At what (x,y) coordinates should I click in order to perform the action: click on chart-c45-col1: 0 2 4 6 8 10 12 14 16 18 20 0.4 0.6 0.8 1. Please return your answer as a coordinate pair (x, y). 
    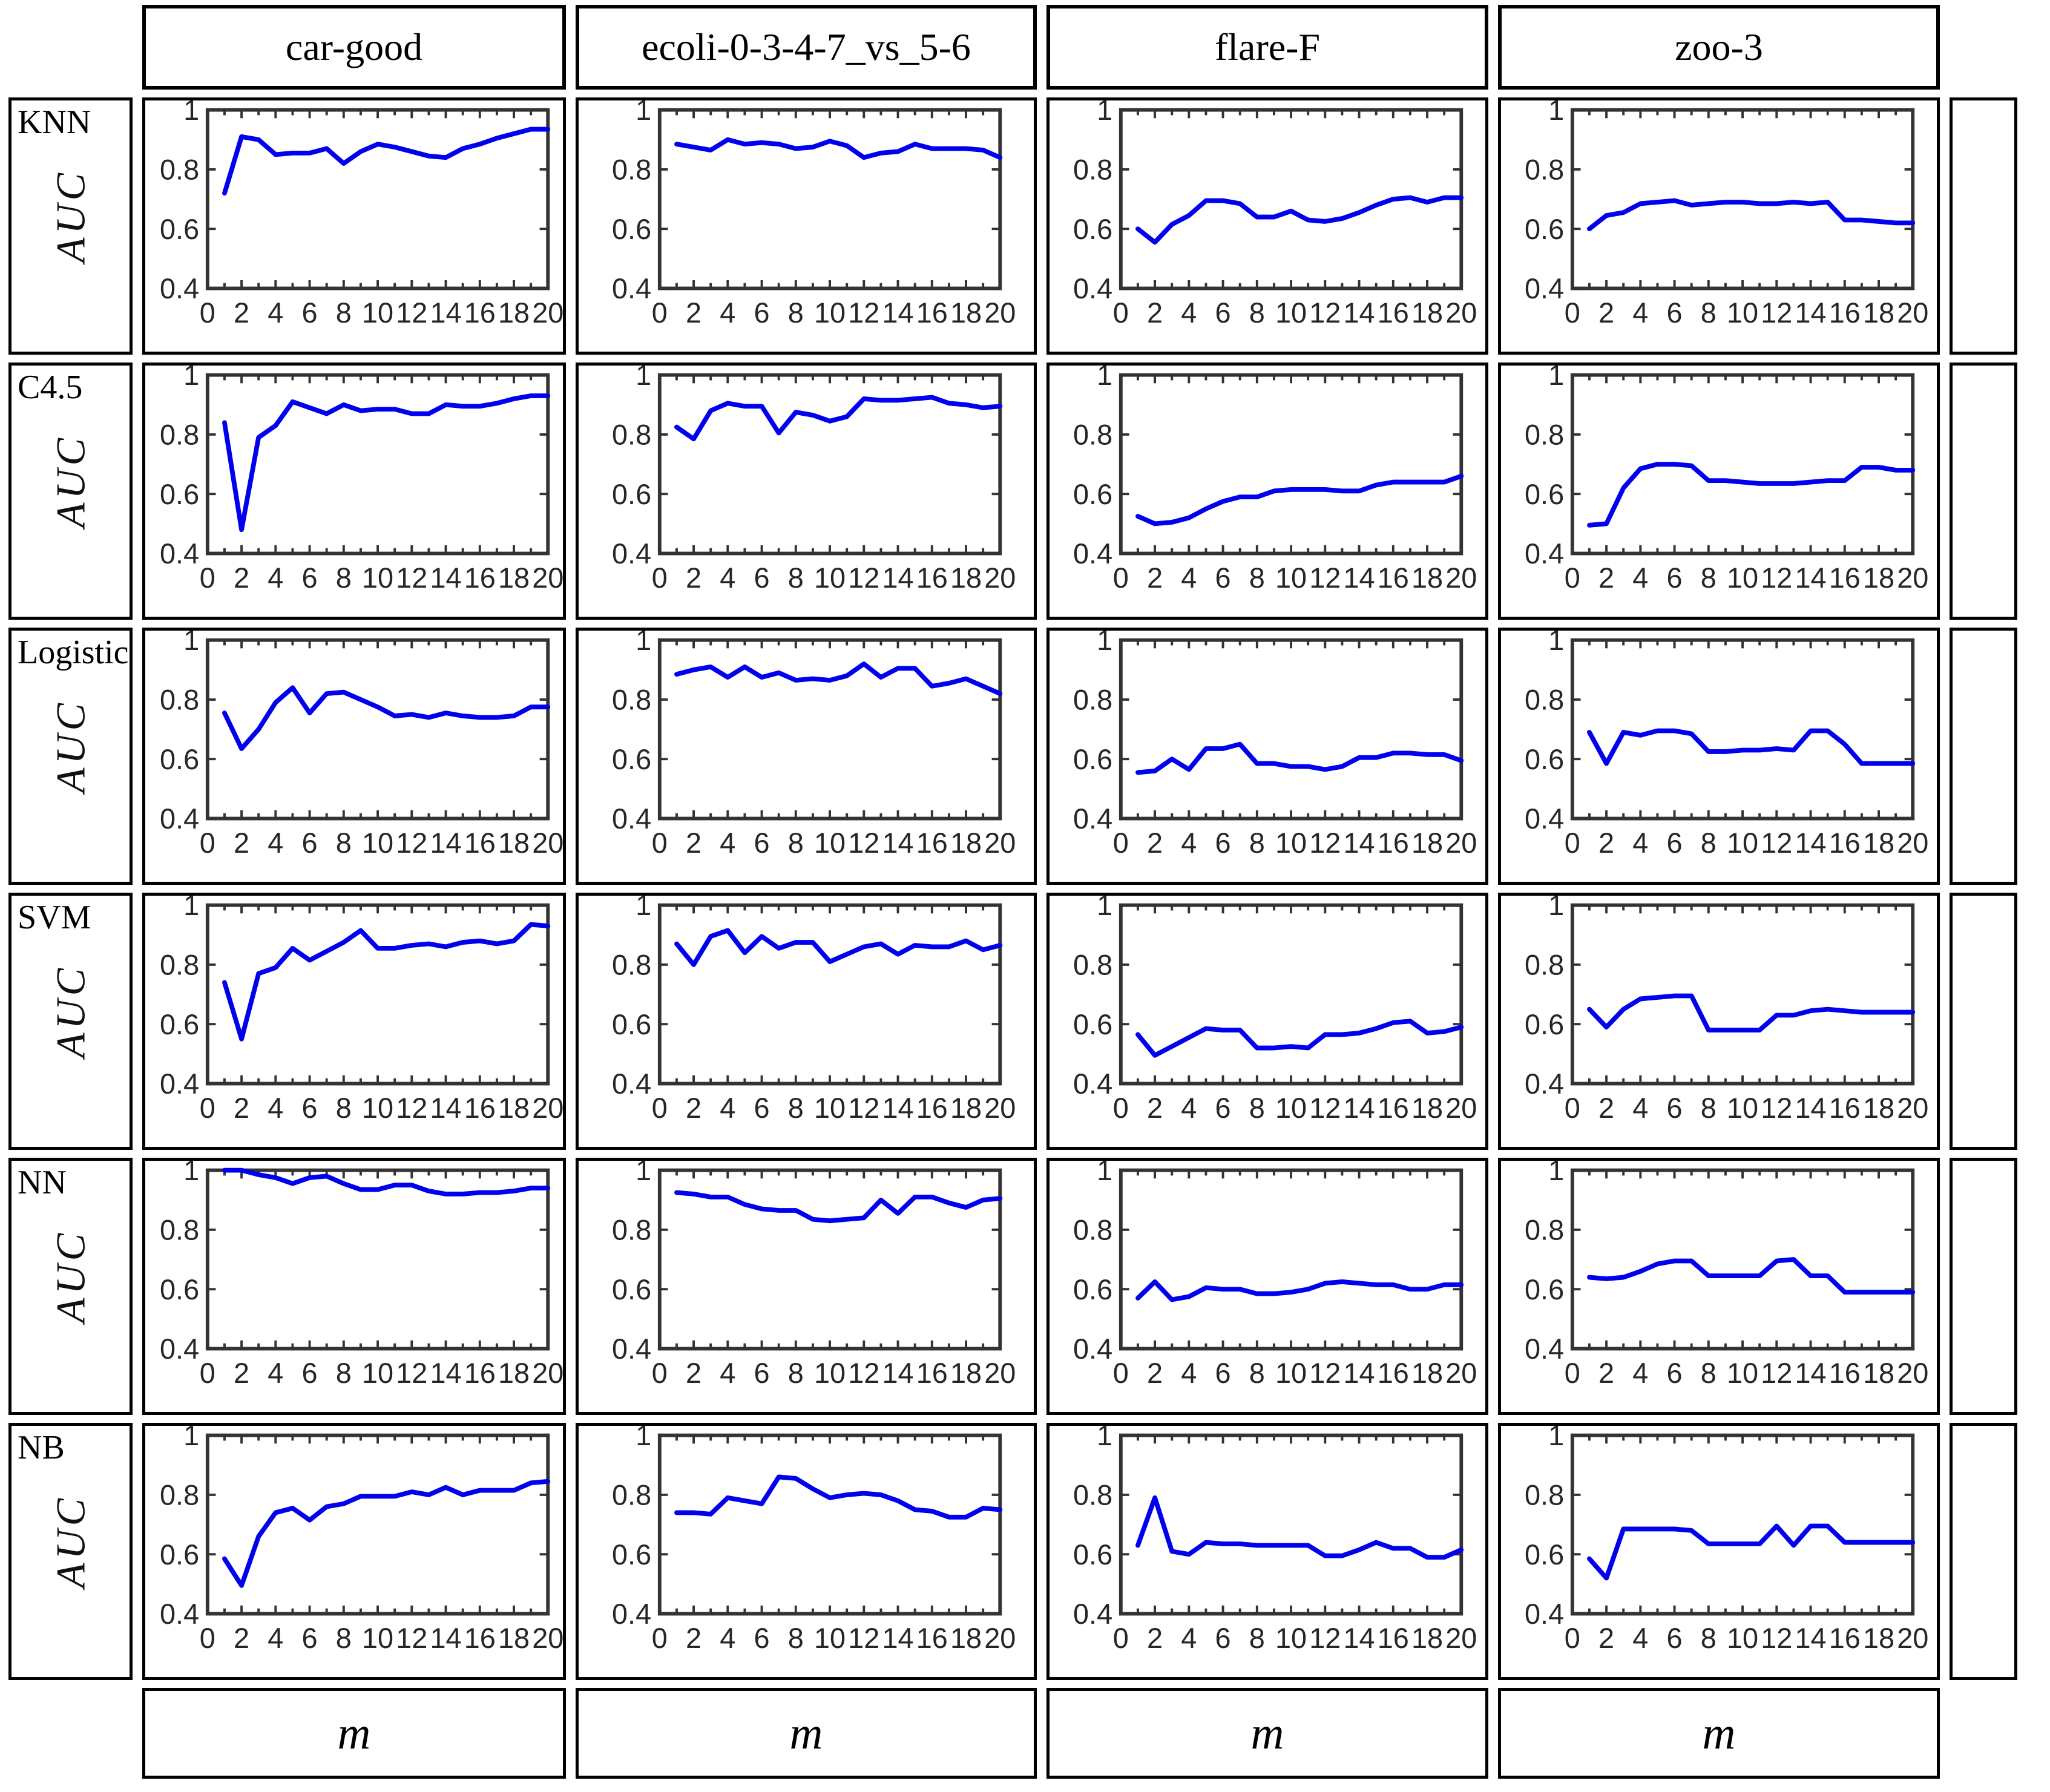
    Looking at the image, I should click on (807, 491).